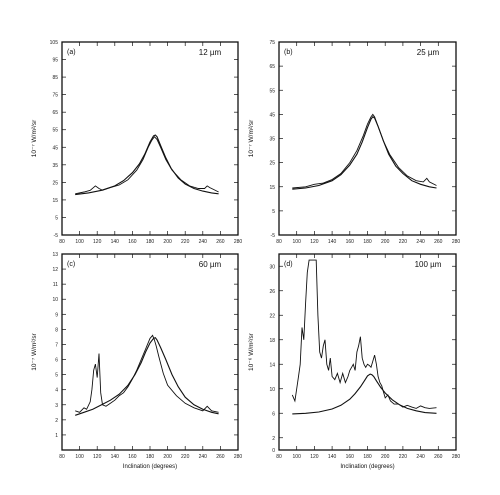  What do you see at coordinates (210, 52) in the screenshot?
I see `wavelength-label: 12 µm` at bounding box center [210, 52].